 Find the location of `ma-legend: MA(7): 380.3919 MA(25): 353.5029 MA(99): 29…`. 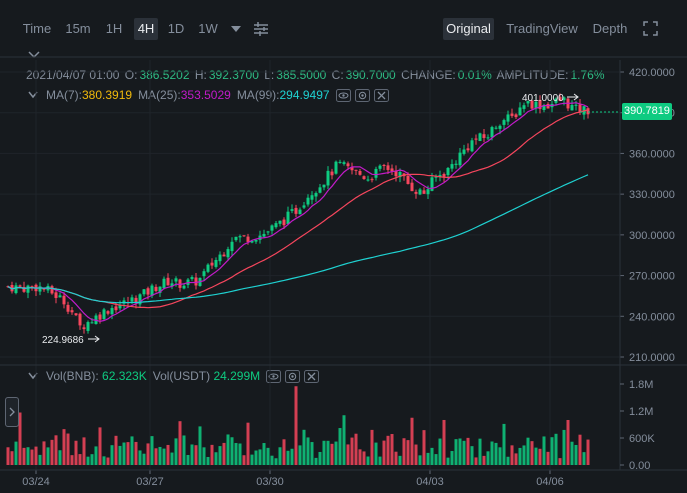

ma-legend: MA(7): 380.3919 MA(25): 353.5029 MA(99): 29… is located at coordinates (208, 95).